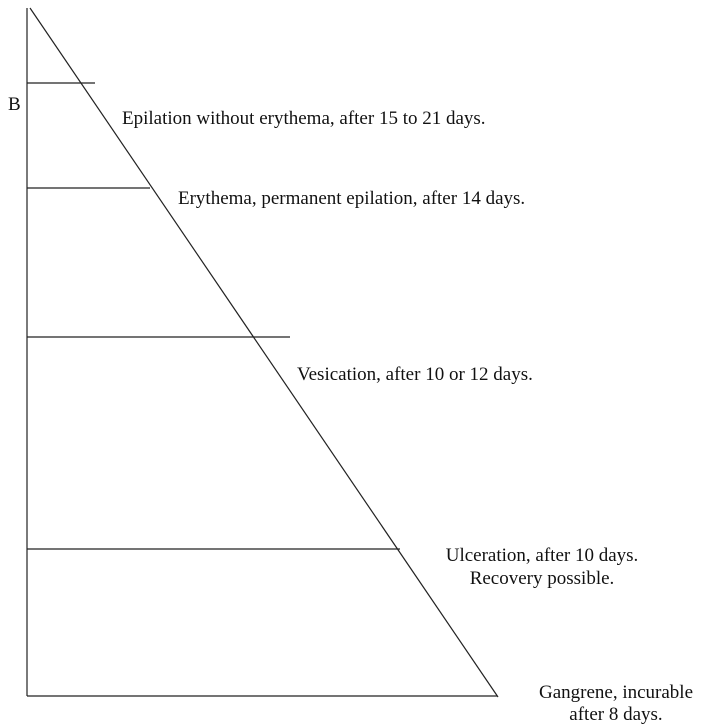  I want to click on level-label: after 8 days., so click(615, 714).